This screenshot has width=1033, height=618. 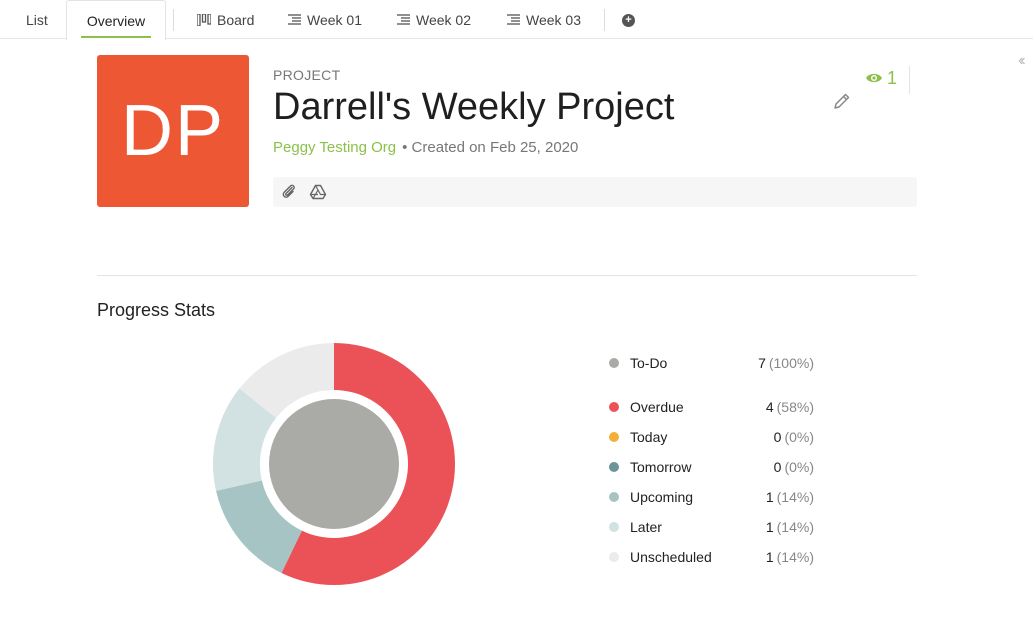 I want to click on legend-value: 4 (58%), so click(x=790, y=407).